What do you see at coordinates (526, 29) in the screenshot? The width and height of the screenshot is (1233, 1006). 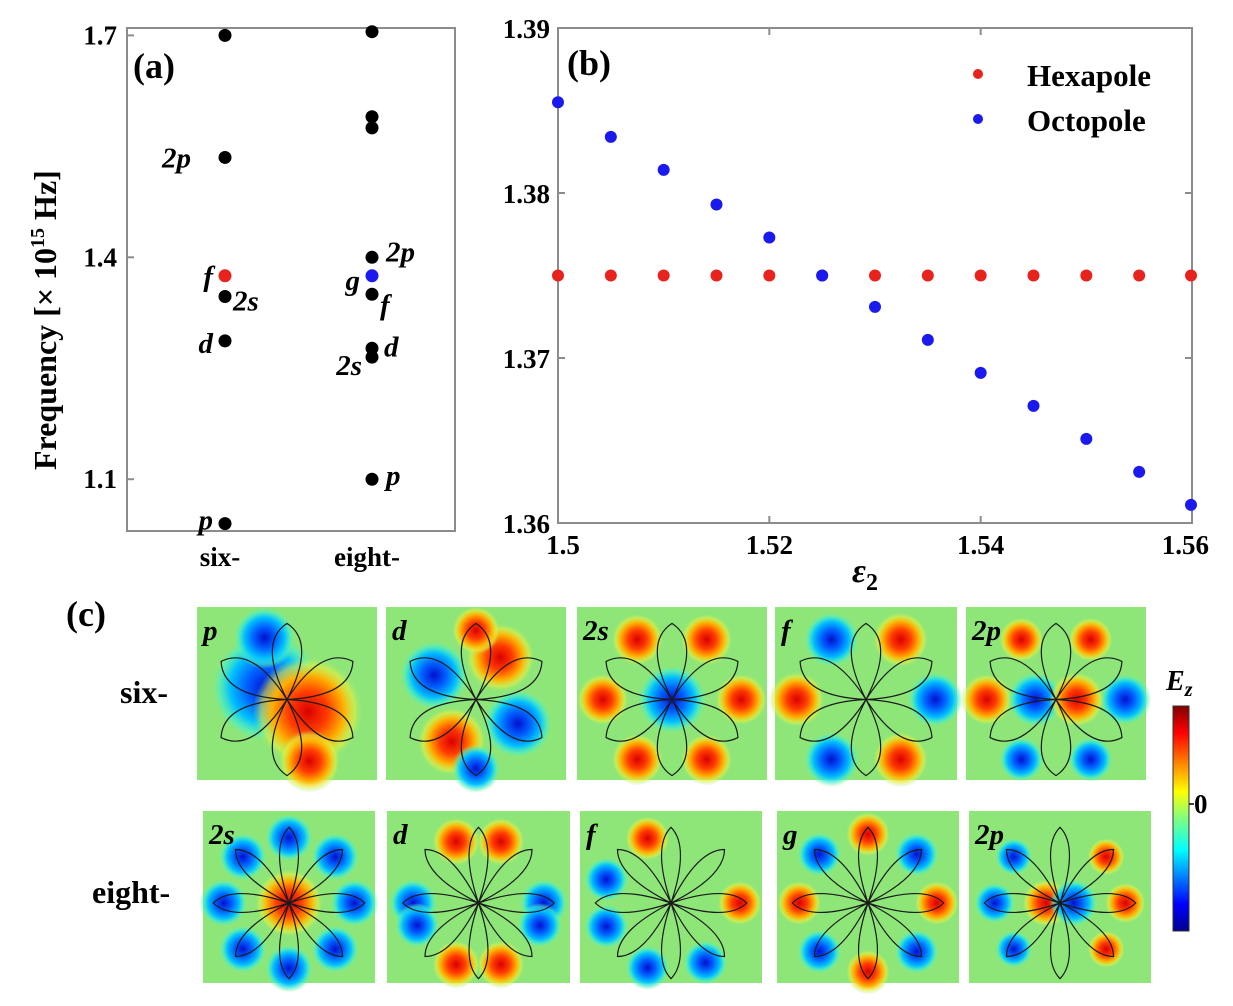 I see `b-y-tick-label: 1.39` at bounding box center [526, 29].